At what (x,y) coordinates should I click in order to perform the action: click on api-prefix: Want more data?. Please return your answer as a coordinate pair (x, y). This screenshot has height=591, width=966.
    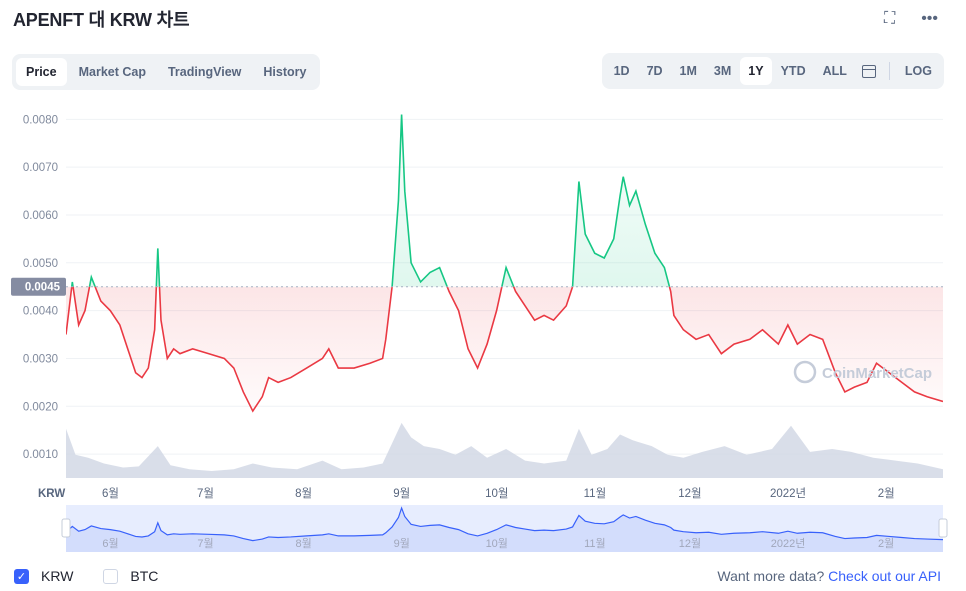
    Looking at the image, I should click on (771, 576).